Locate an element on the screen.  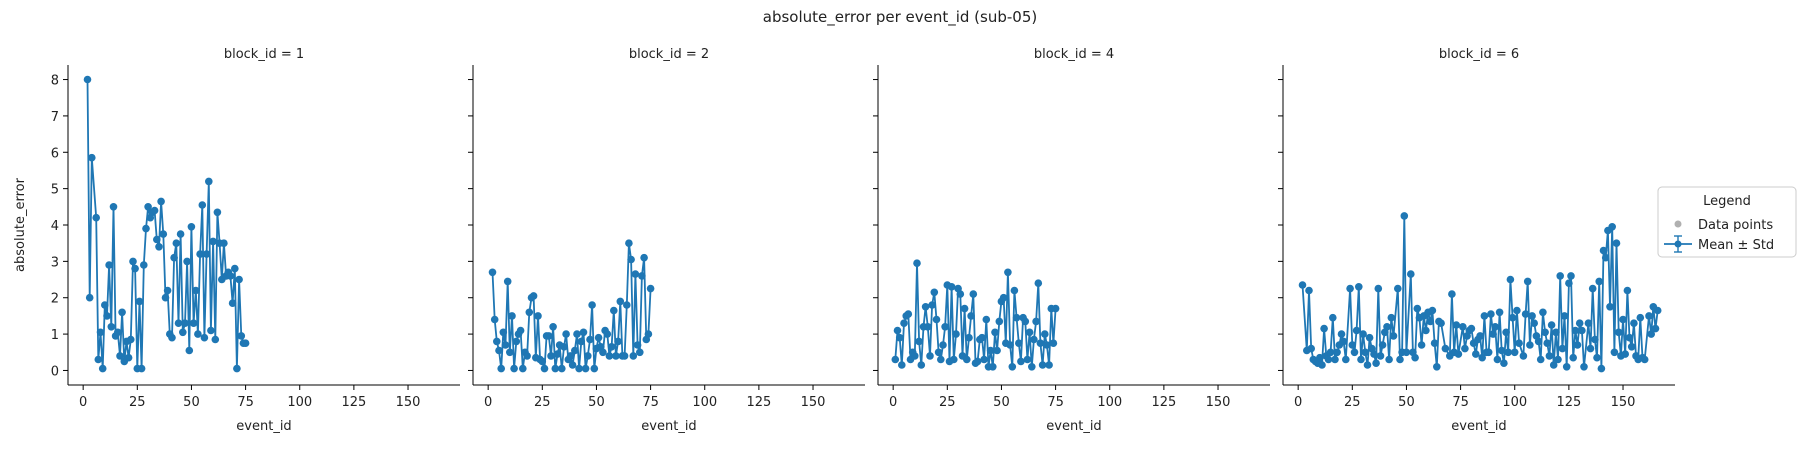
y-tick-label: 0 is located at coordinates (55, 371).